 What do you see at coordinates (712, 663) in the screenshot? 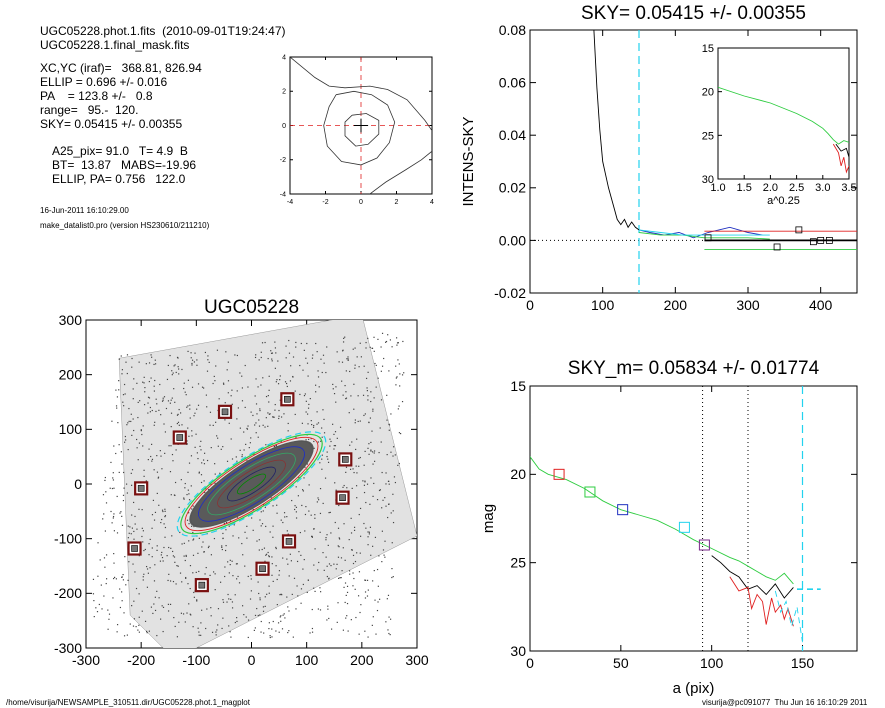
I see `mag-xtick-label: 100` at bounding box center [712, 663].